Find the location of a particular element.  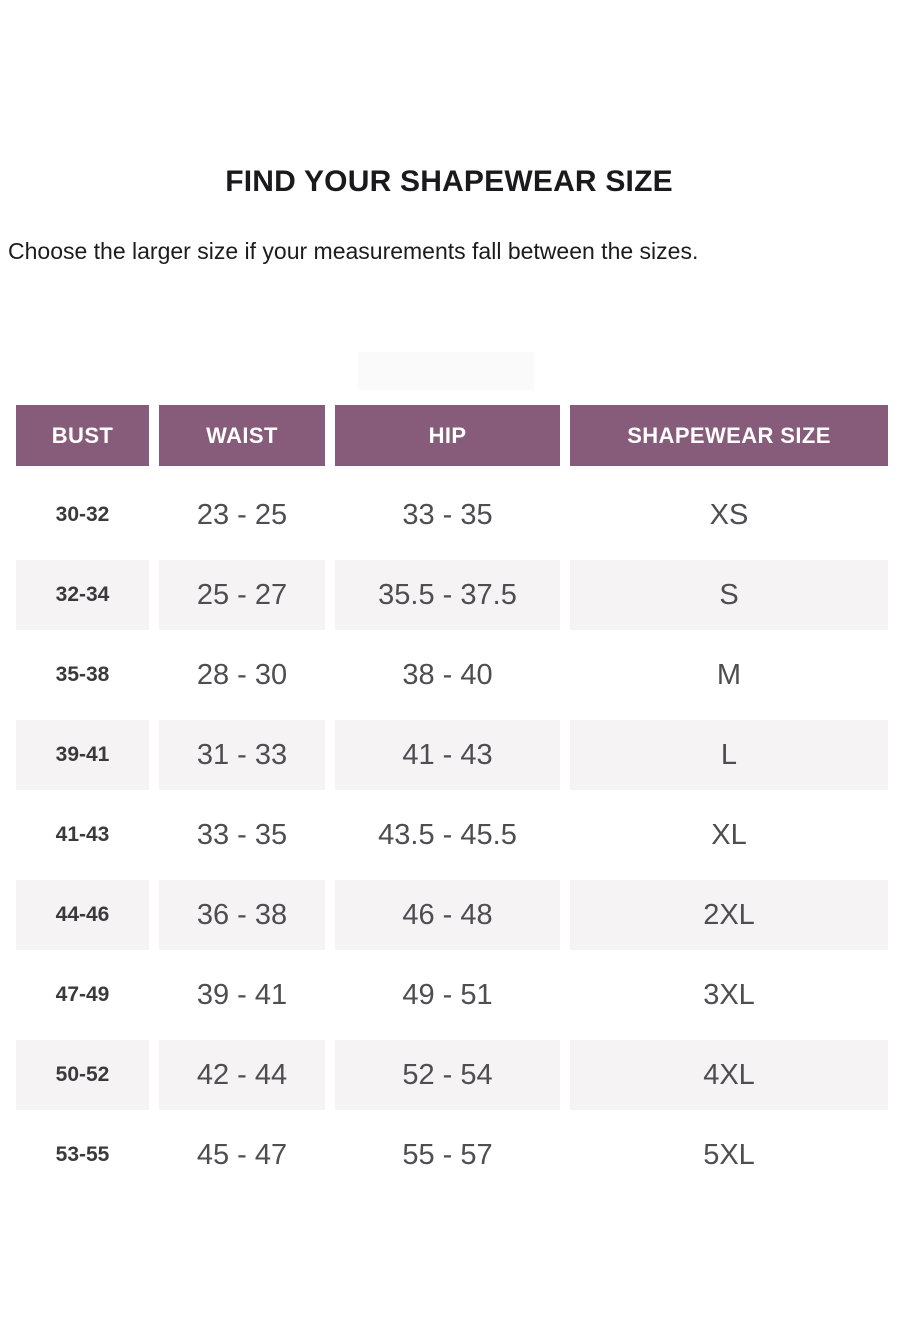

header-cell-waist: WAIST is located at coordinates (242, 435).